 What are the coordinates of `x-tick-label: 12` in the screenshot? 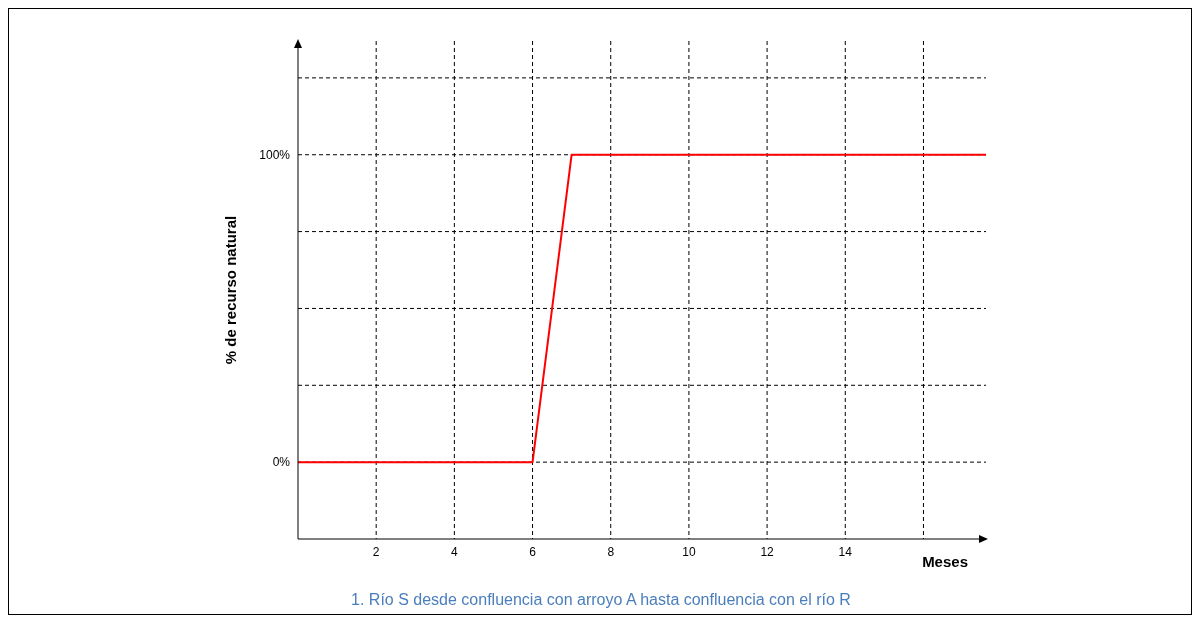 It's located at (767, 551).